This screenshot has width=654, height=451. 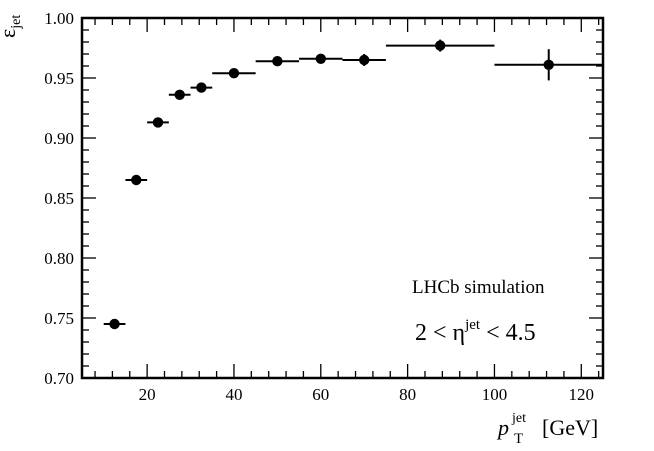 What do you see at coordinates (59, 18) in the screenshot?
I see `y-tick-label: 1.00` at bounding box center [59, 18].